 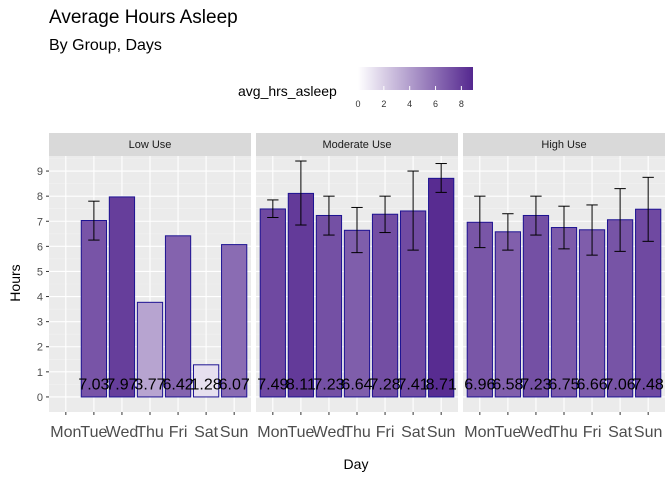 What do you see at coordinates (563, 384) in the screenshot?
I see `data-label: 6.75` at bounding box center [563, 384].